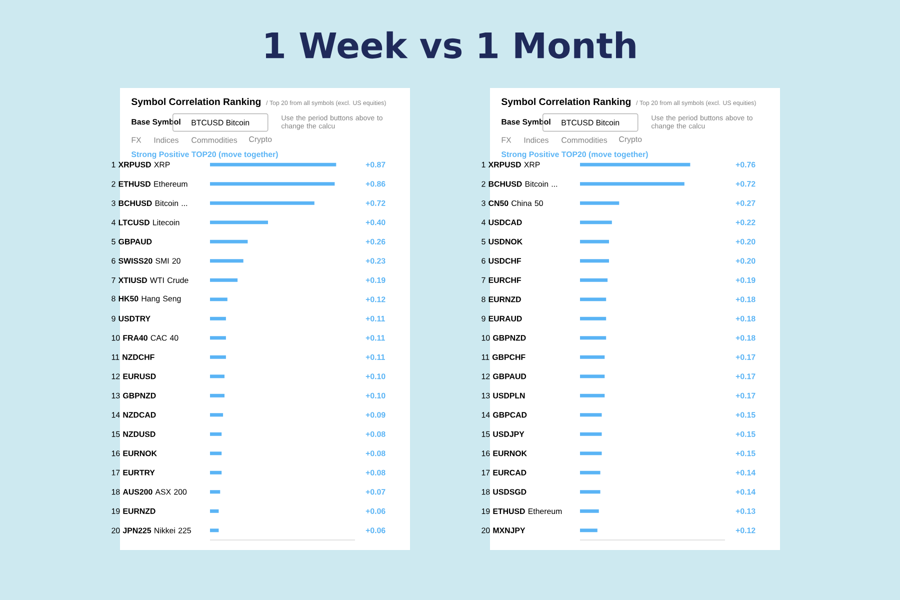 The width and height of the screenshot is (900, 600). What do you see at coordinates (451, 45) in the screenshot?
I see `text: 1 Week vs 1 Month` at bounding box center [451, 45].